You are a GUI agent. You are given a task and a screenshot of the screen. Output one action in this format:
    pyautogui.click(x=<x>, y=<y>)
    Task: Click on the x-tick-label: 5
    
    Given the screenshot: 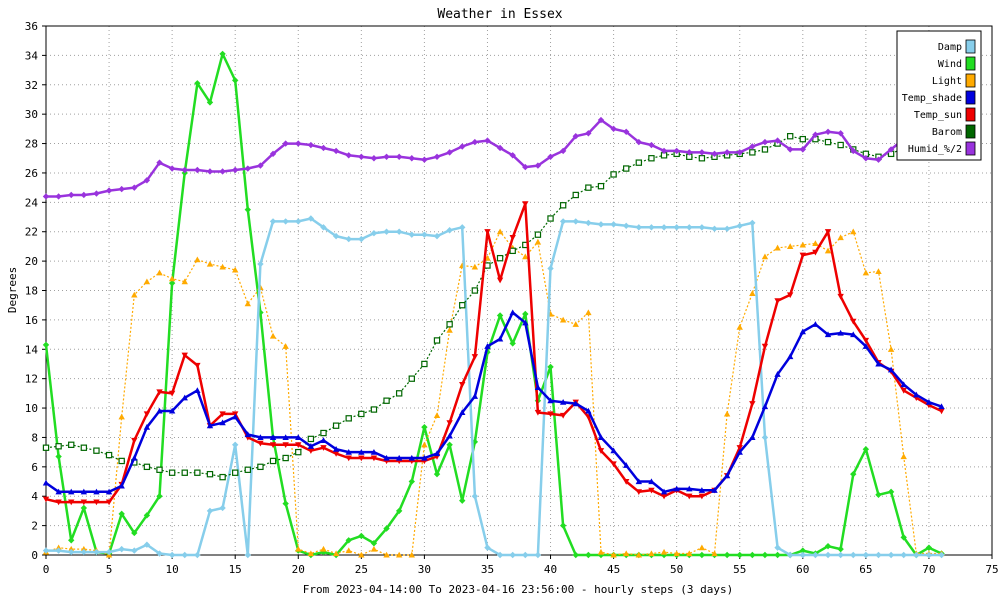 What is the action you would take?
    pyautogui.click(x=109, y=569)
    